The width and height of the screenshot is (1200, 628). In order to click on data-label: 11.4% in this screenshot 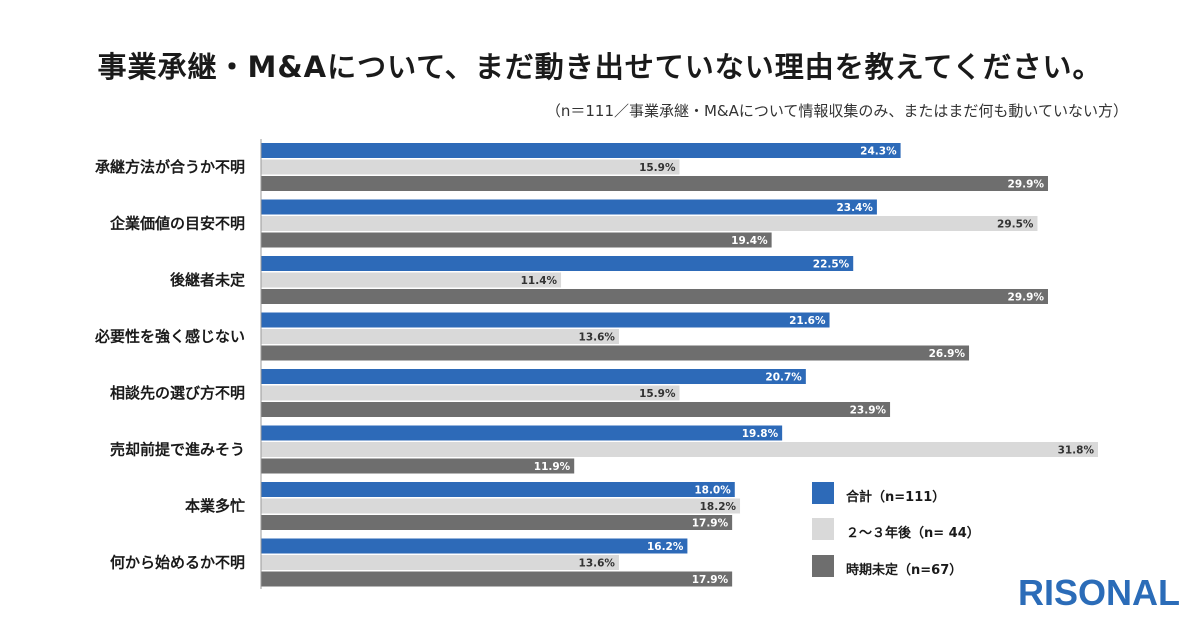, I will do `click(539, 281)`.